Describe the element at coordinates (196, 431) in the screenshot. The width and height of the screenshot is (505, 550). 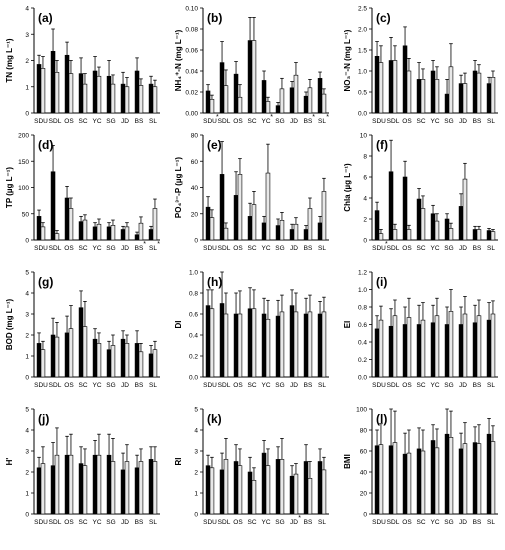
I see `y-tick-label: 4` at that location.